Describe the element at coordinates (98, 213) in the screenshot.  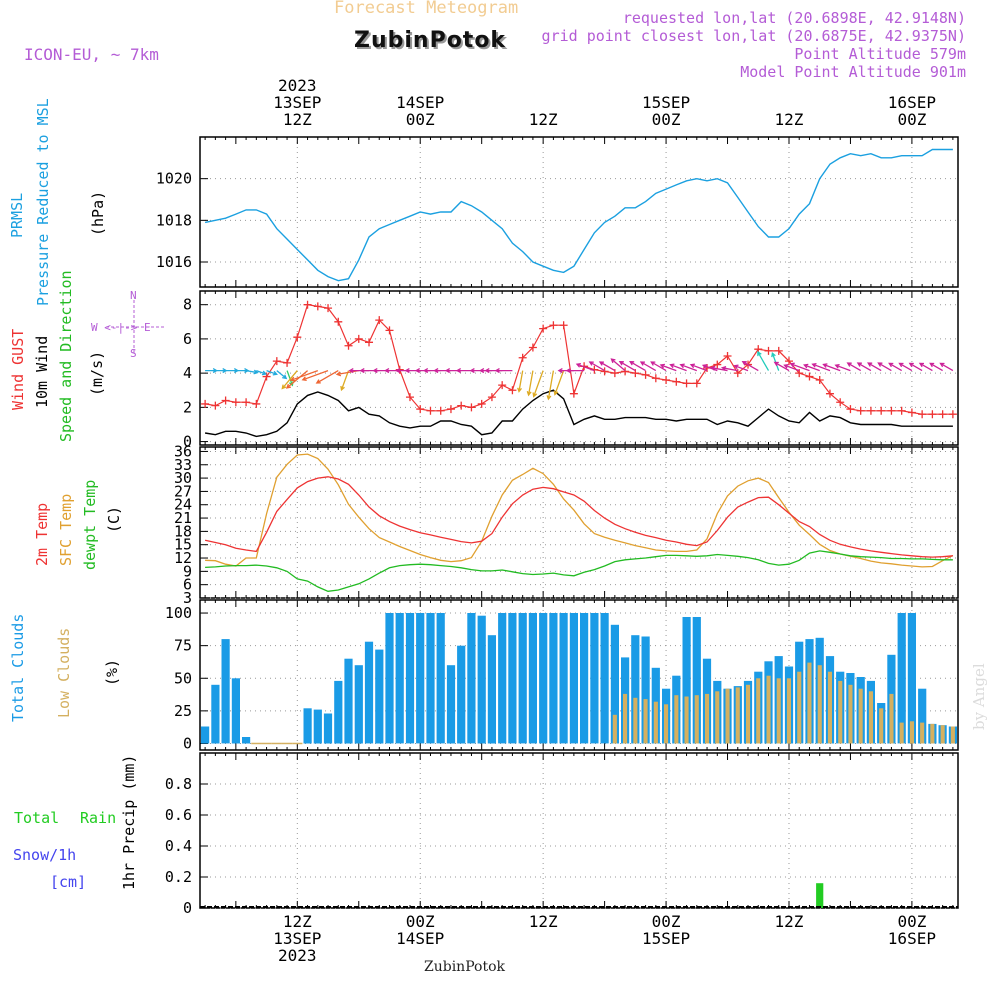
I see `pressure-unit: (hPa)` at that location.